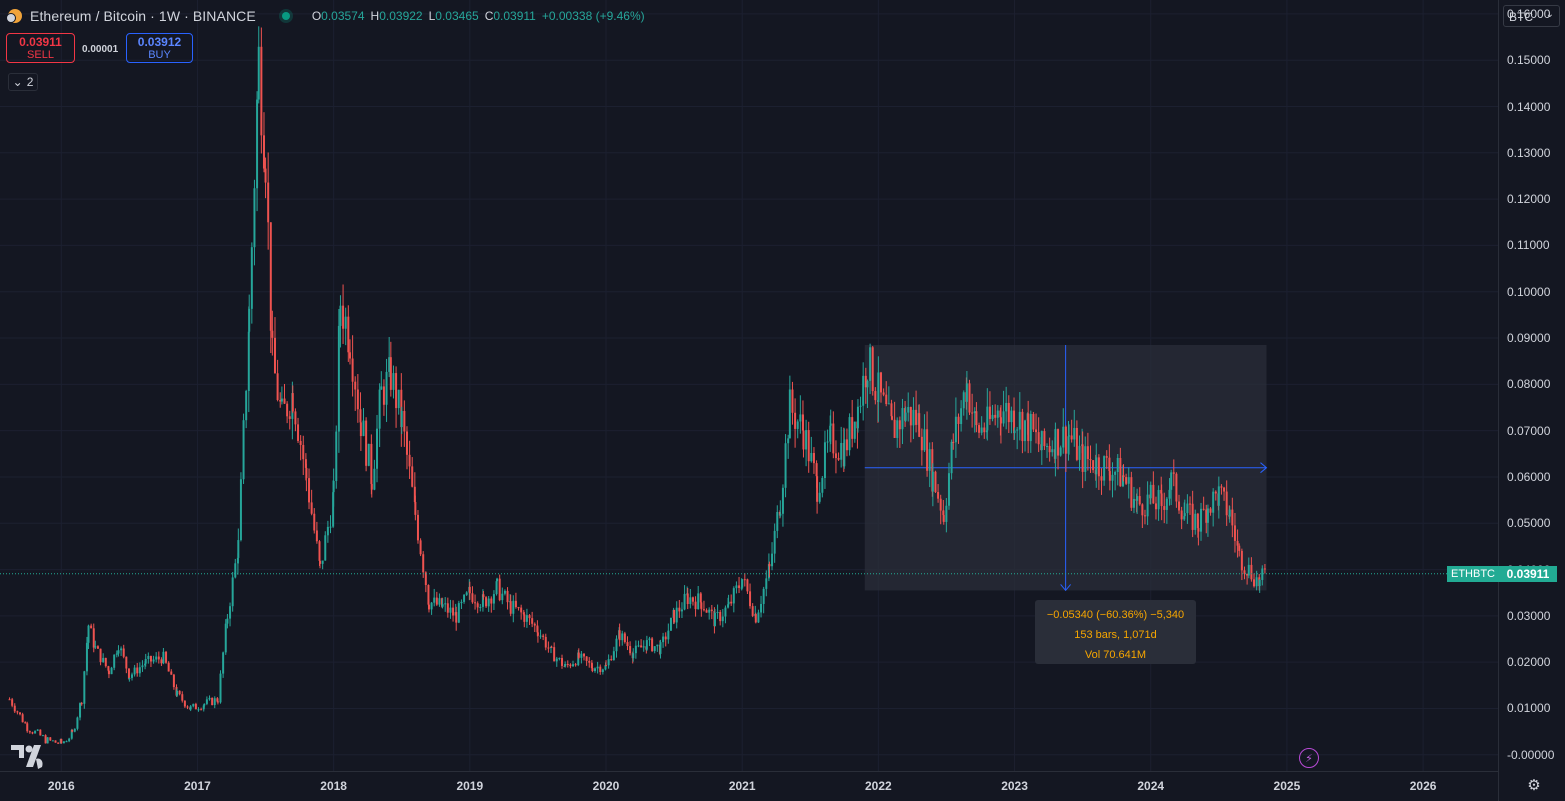  What do you see at coordinates (23, 82) in the screenshot?
I see `indicators-toggle-button: ⌄ 2` at bounding box center [23, 82].